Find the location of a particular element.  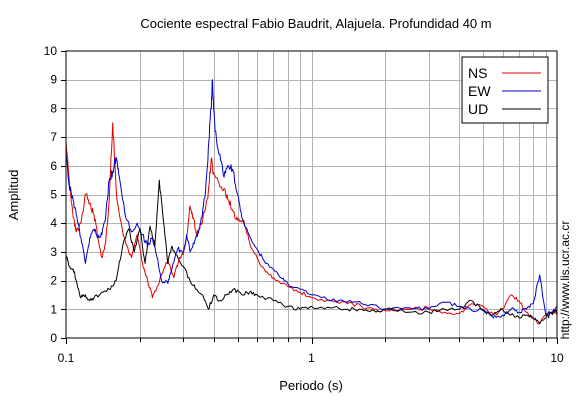

y-tick-label: 4 is located at coordinates (53, 223).